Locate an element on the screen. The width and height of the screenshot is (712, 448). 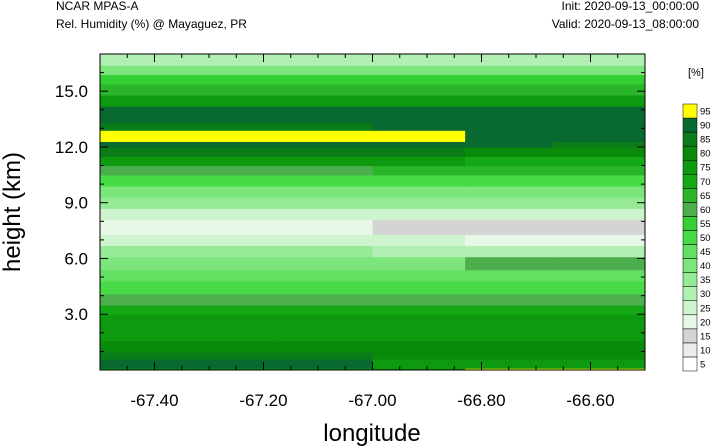
colorbar-tick-label: 25 is located at coordinates (705, 308).